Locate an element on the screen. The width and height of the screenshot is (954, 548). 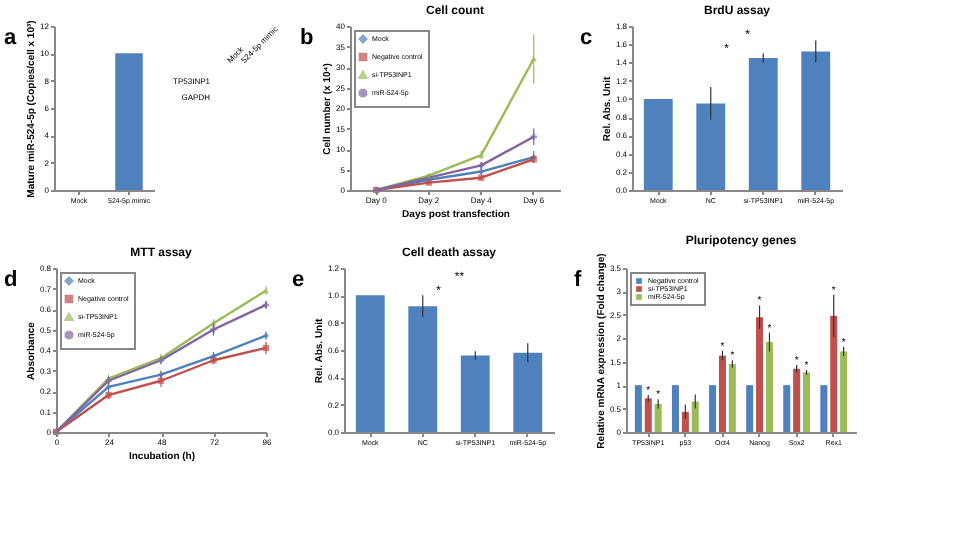
text: d is located at coordinates (11, 280).